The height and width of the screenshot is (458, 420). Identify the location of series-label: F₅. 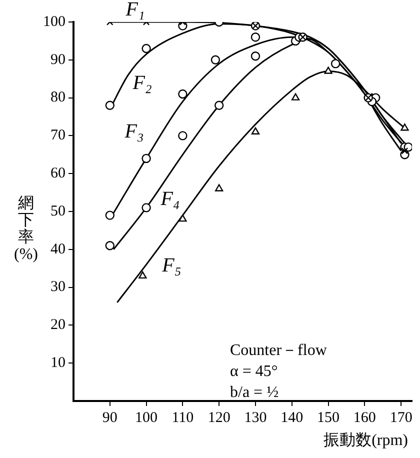
(171, 265).